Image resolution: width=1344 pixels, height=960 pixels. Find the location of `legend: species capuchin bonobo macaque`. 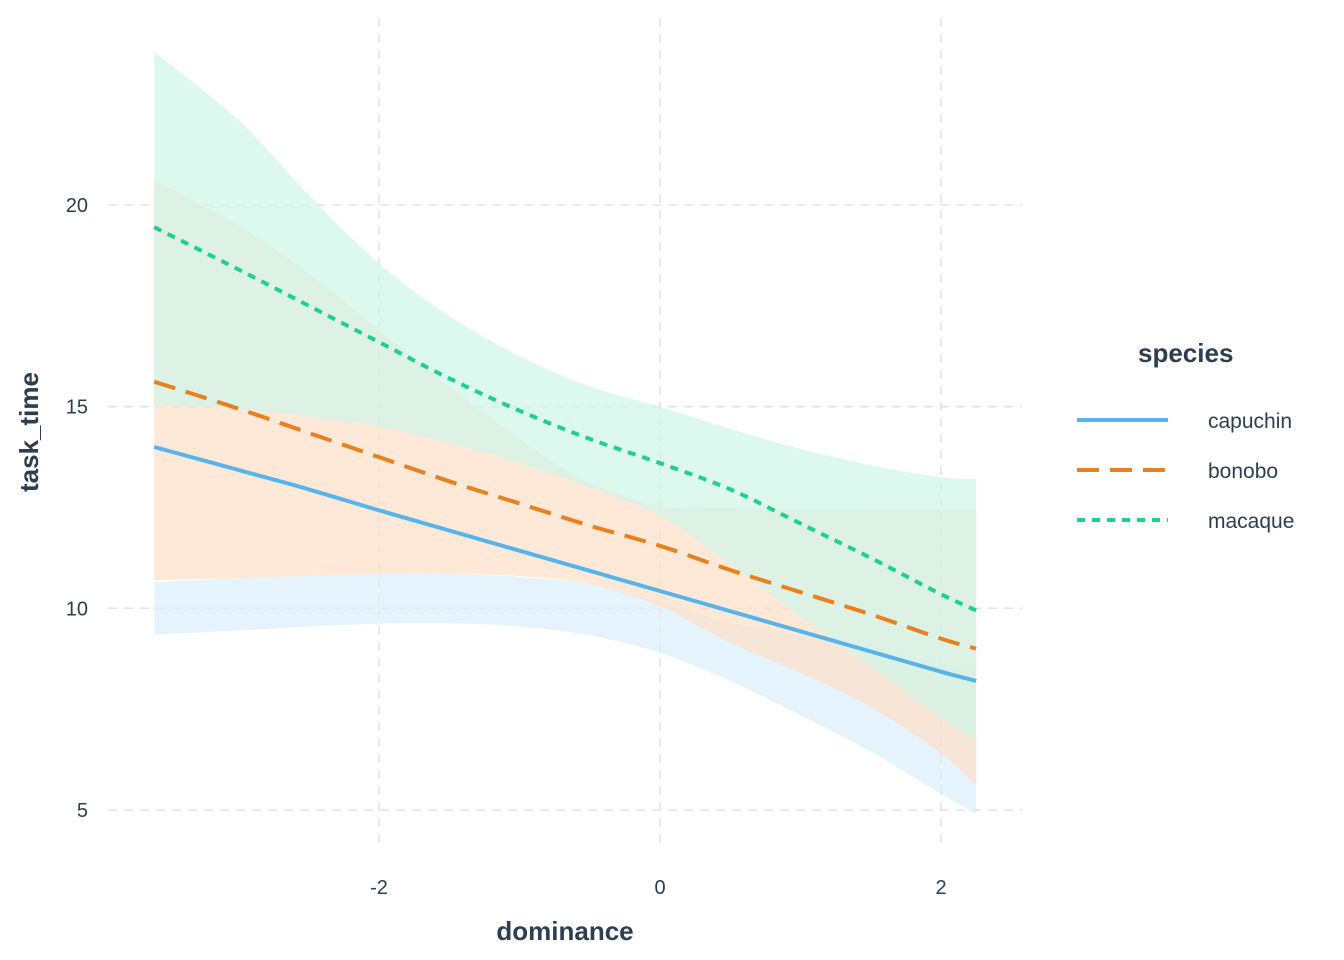

legend: species capuchin bonobo macaque is located at coordinates (1185, 435).